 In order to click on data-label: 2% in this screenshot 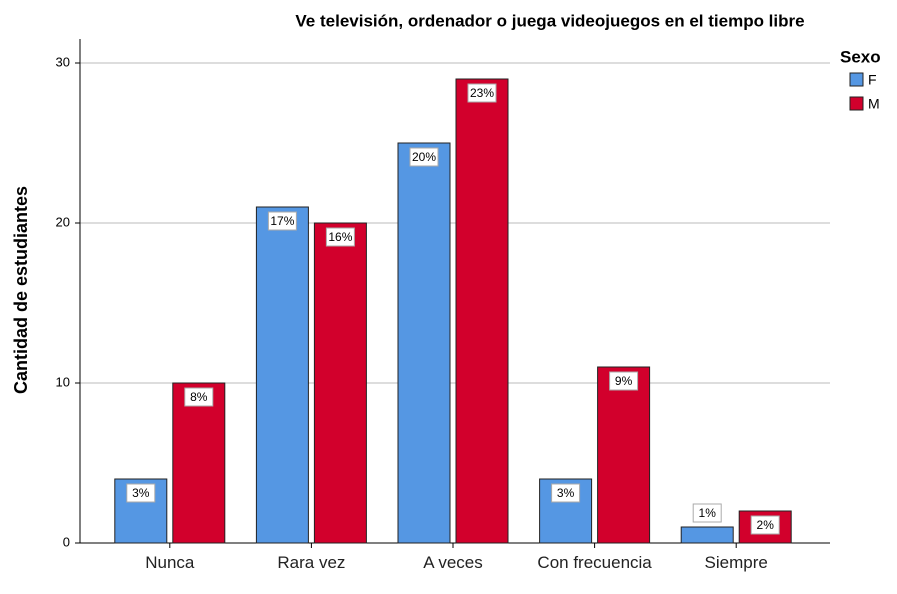, I will do `click(766, 525)`.